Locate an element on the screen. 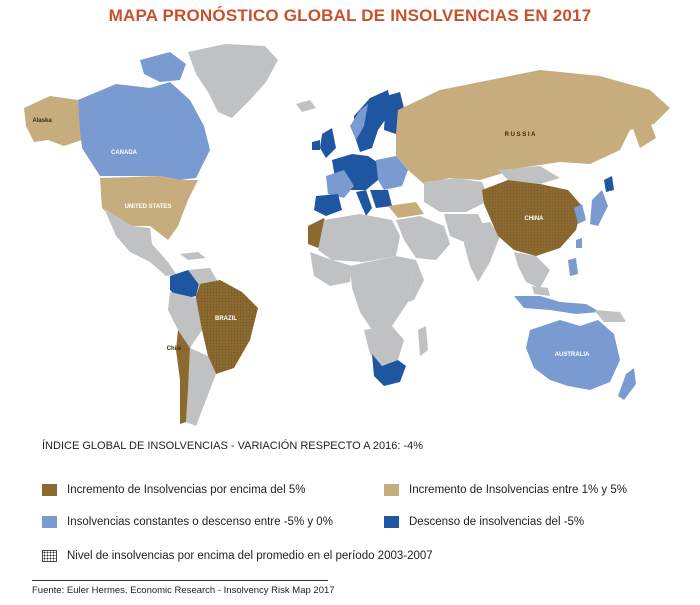 The width and height of the screenshot is (700, 605). new-zealand is located at coordinates (627, 384).